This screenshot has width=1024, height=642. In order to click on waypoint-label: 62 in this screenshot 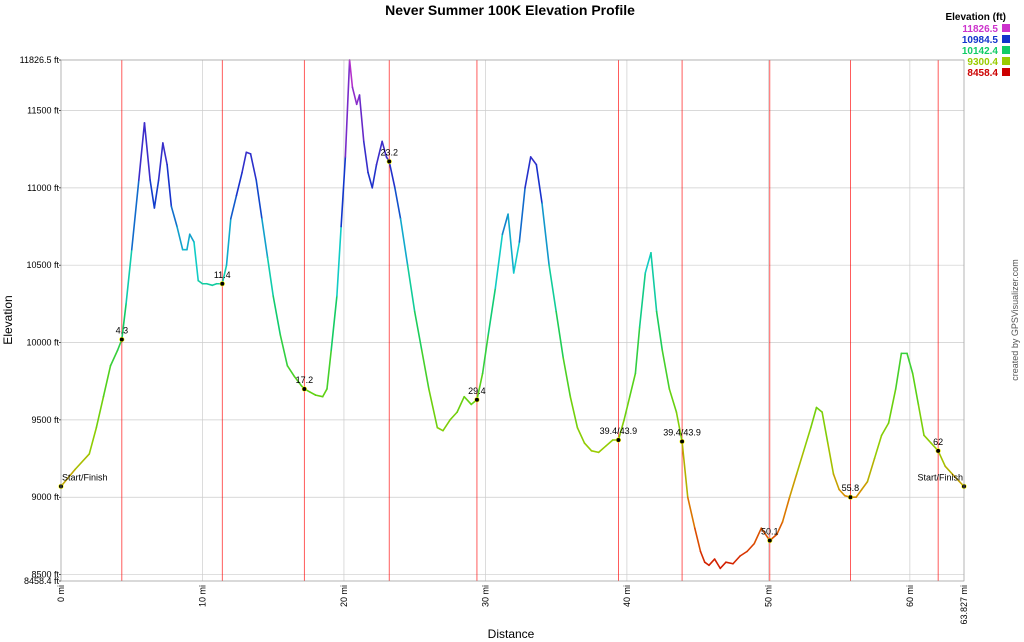, I will do `click(938, 442)`.